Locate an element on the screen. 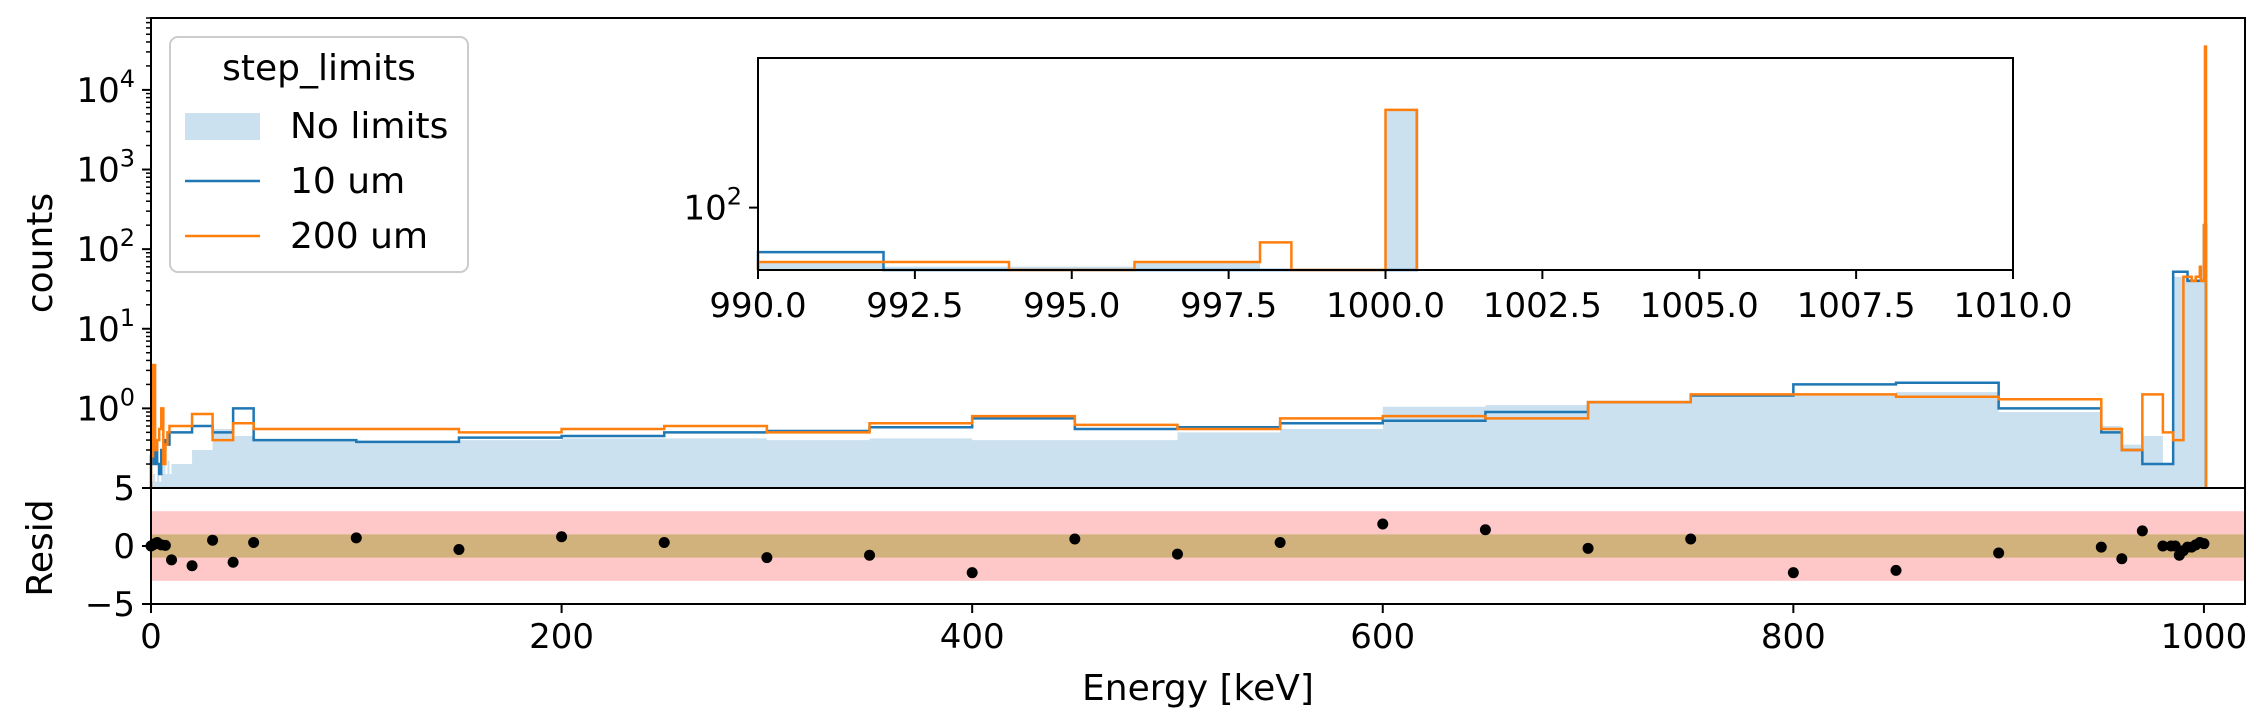 Image resolution: width=2261 pixels, height=725 pixels. resid-bands is located at coordinates (1198, 546).